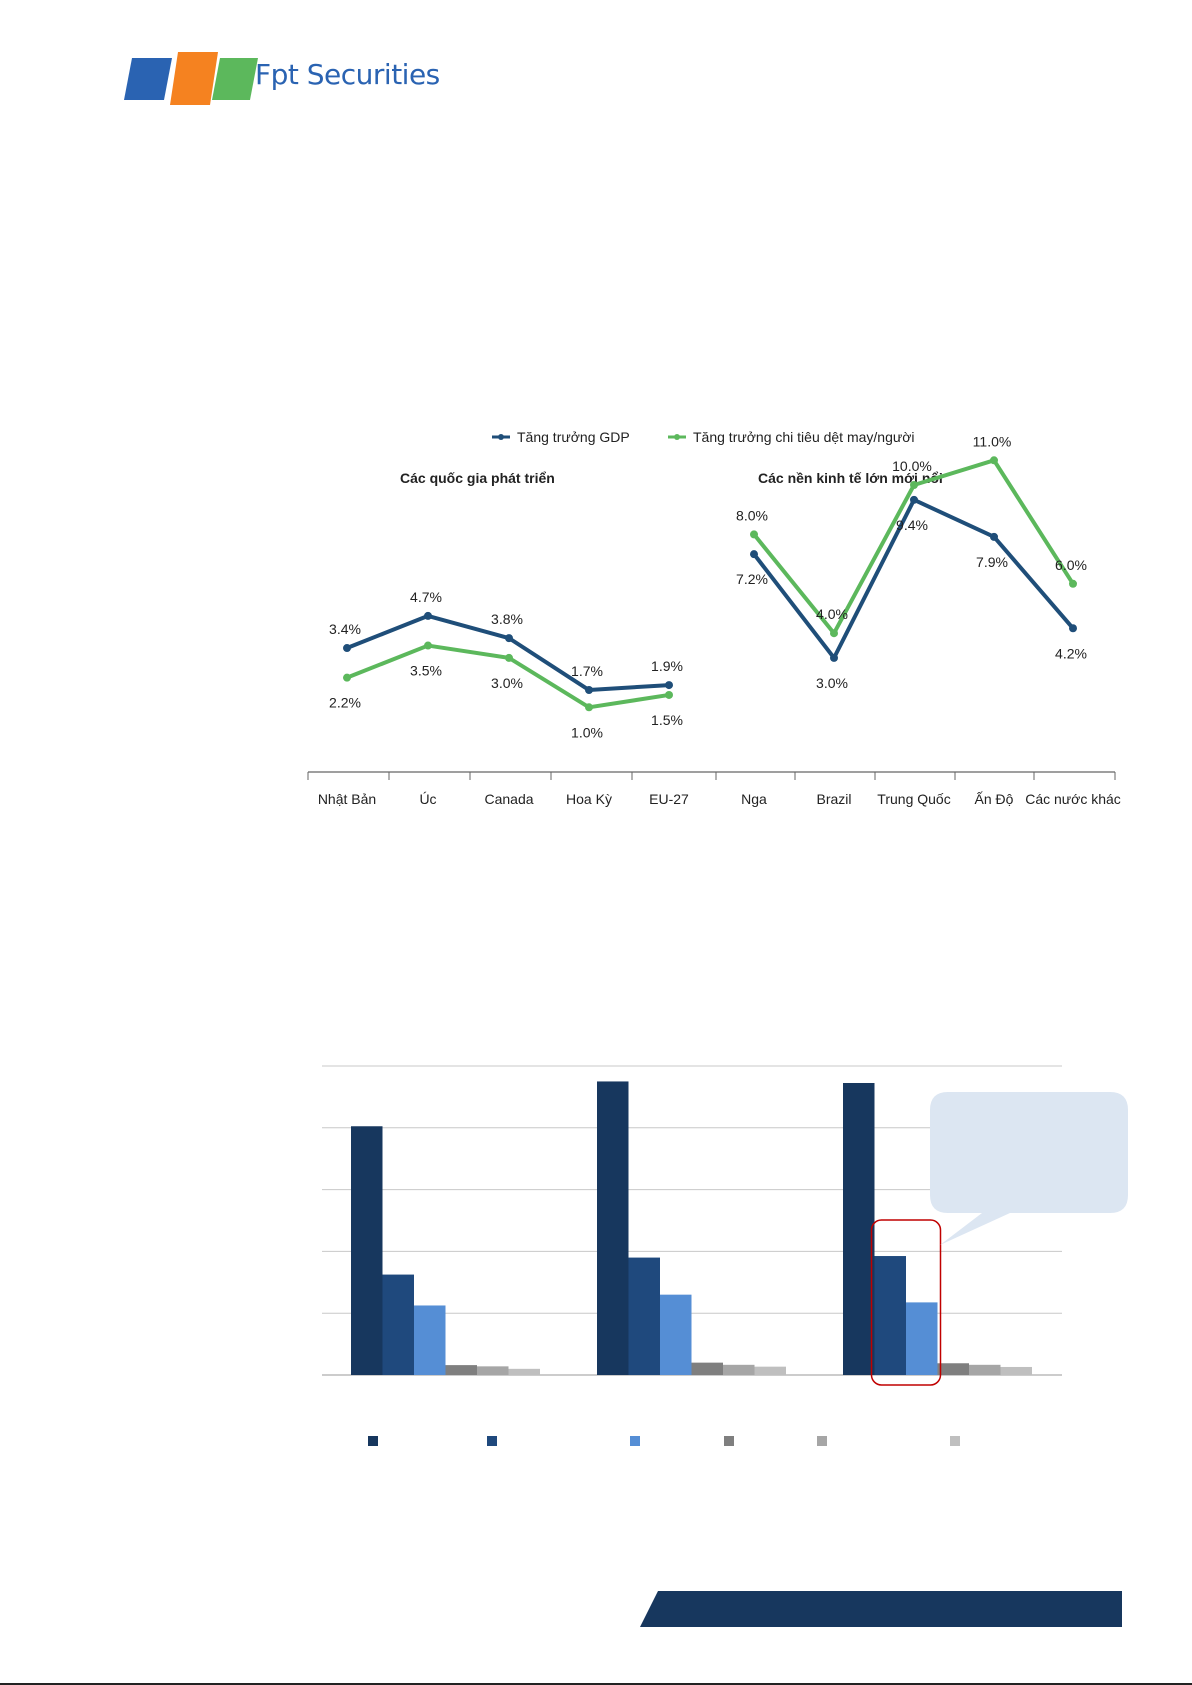 The image size is (1192, 1685). I want to click on textile-data-label: 3.0%, so click(507, 683).